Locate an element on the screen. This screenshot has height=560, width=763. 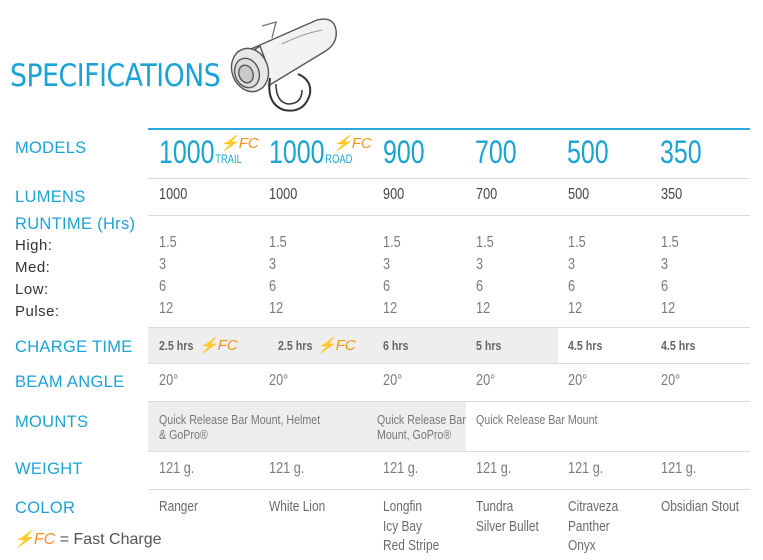
color-item: White Lion is located at coordinates (297, 507).